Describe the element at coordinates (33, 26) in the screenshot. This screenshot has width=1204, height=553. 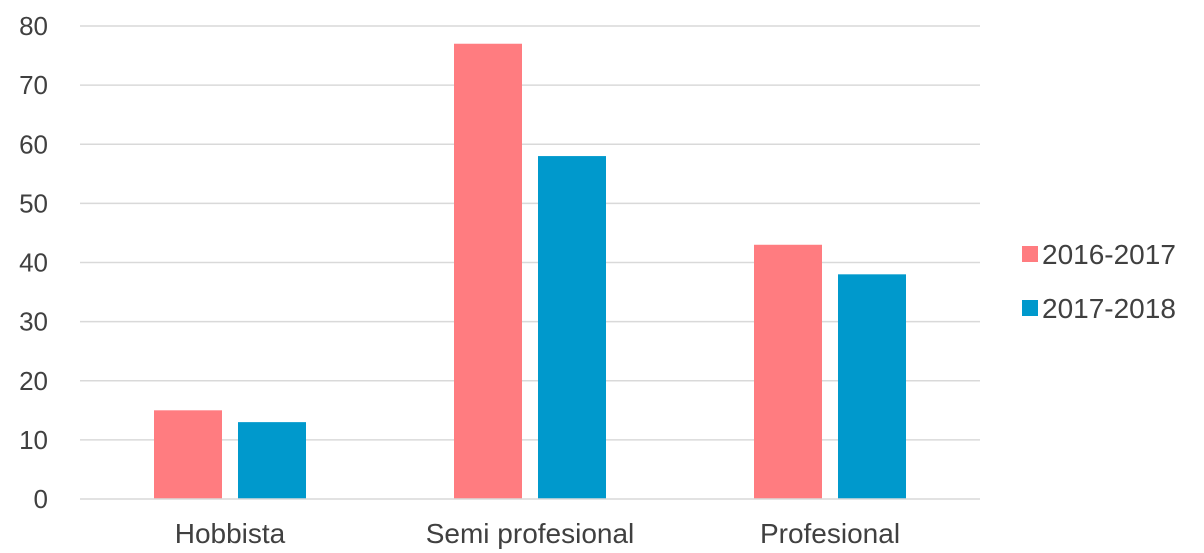
I see `y-tick-label: 80` at that location.